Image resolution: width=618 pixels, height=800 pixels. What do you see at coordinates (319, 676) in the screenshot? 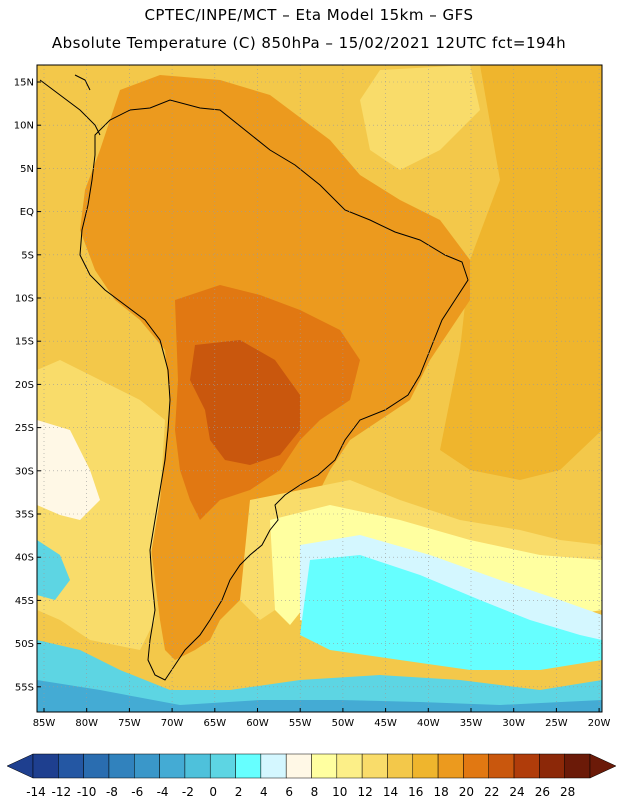
I see `field-cool` at bounding box center [319, 676].